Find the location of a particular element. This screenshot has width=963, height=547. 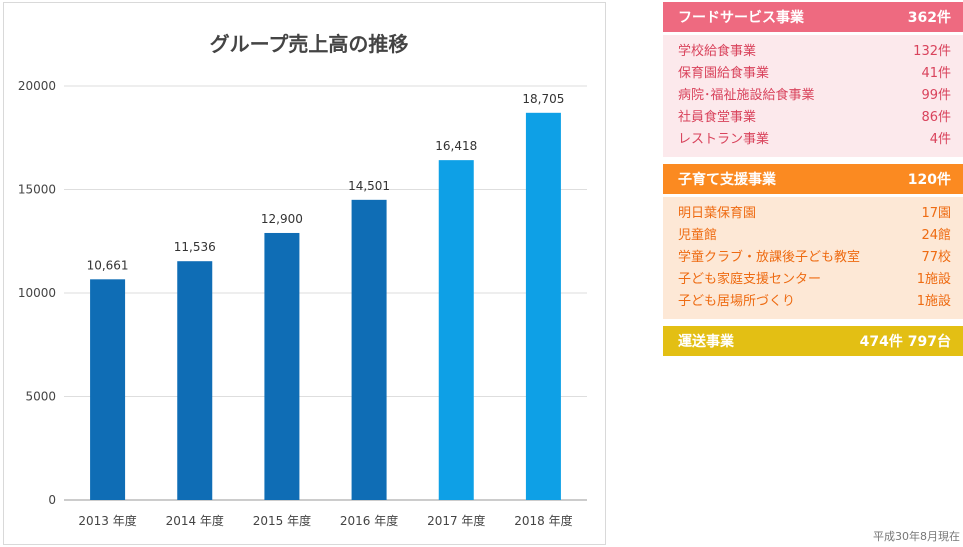

list-item-label: 学童クラブ・放課後子ども教室 is located at coordinates (769, 257).